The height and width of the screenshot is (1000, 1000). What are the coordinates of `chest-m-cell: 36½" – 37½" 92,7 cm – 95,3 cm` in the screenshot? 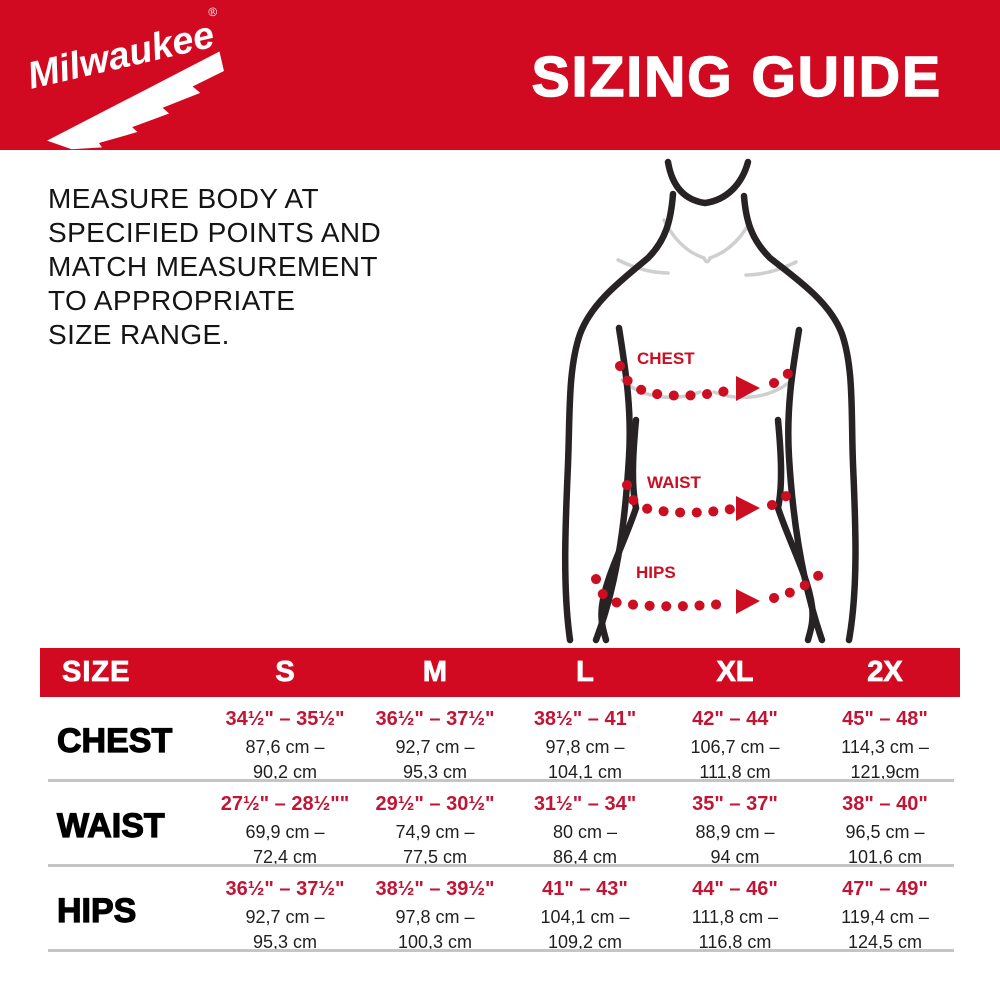 It's located at (435, 741).